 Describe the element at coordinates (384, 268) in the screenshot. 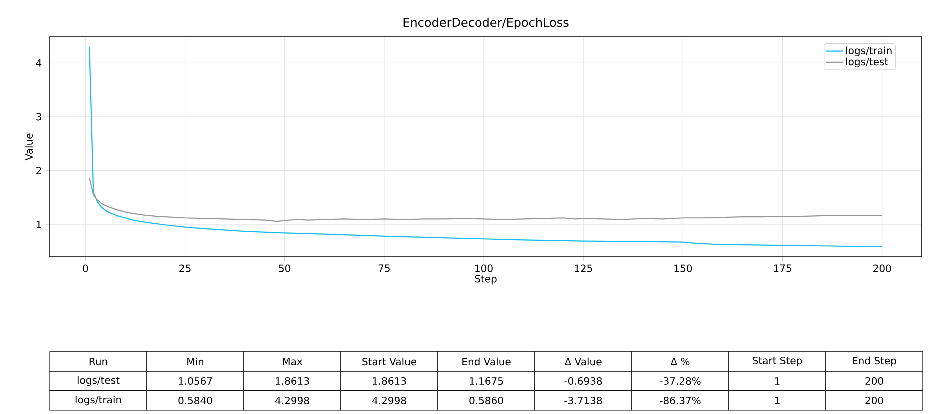

I see `x-tick-label: 75` at that location.